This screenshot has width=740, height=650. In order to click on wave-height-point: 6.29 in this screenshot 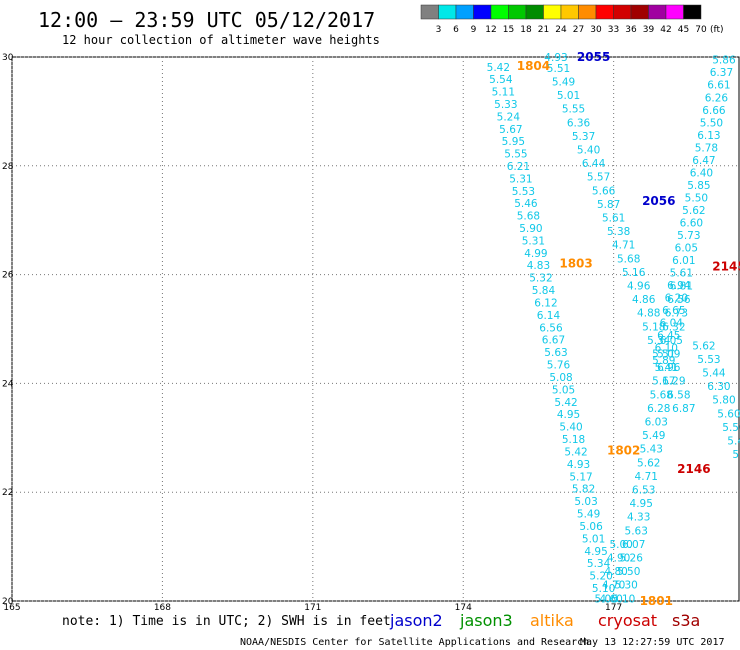, I will do `click(673, 382)`.